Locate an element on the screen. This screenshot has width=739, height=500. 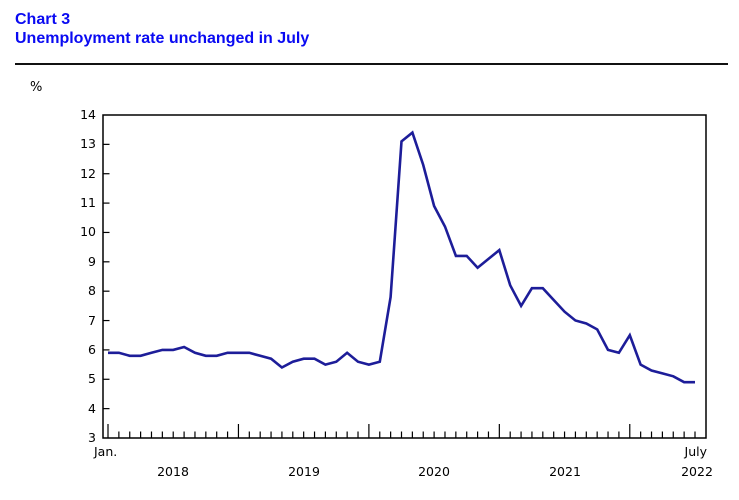
x-year-label-2018: 2018 is located at coordinates (173, 471).